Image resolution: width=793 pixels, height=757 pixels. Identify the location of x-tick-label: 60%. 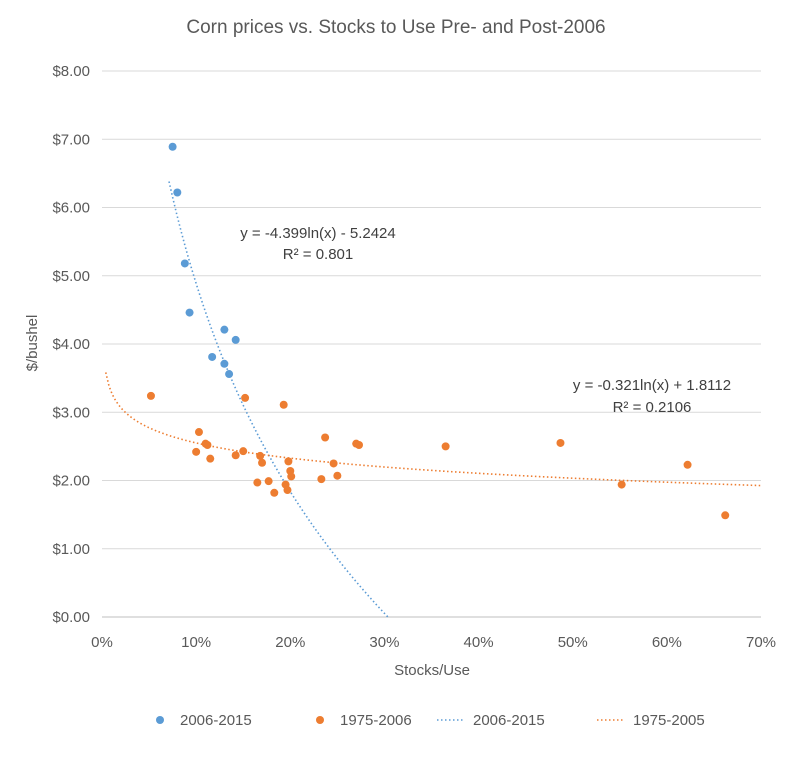
(667, 642).